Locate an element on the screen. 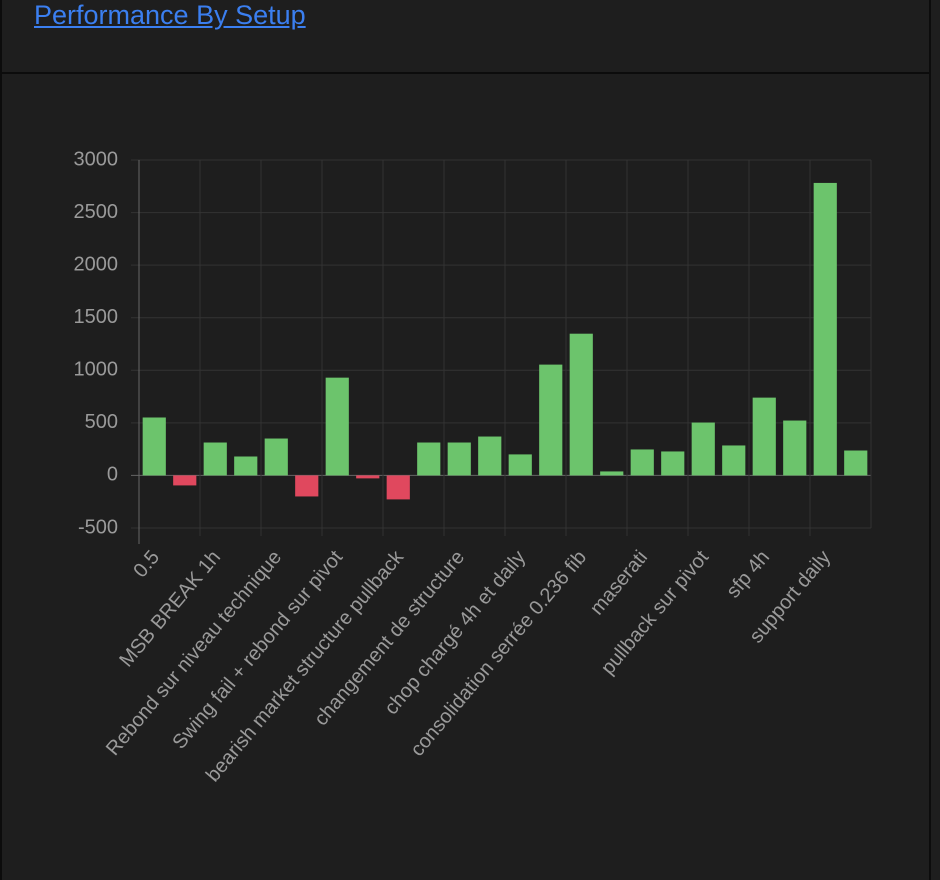 This screenshot has height=880, width=940. y-tick-label: 1000 is located at coordinates (96, 370).